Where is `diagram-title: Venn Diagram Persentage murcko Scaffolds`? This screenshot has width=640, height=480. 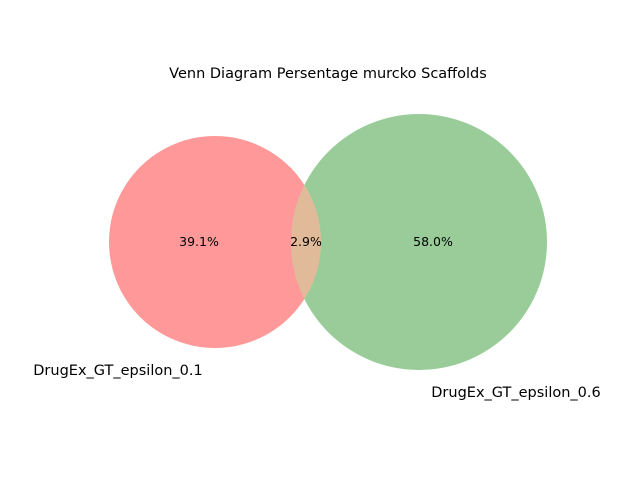 diagram-title: Venn Diagram Persentage murcko Scaffolds is located at coordinates (328, 74).